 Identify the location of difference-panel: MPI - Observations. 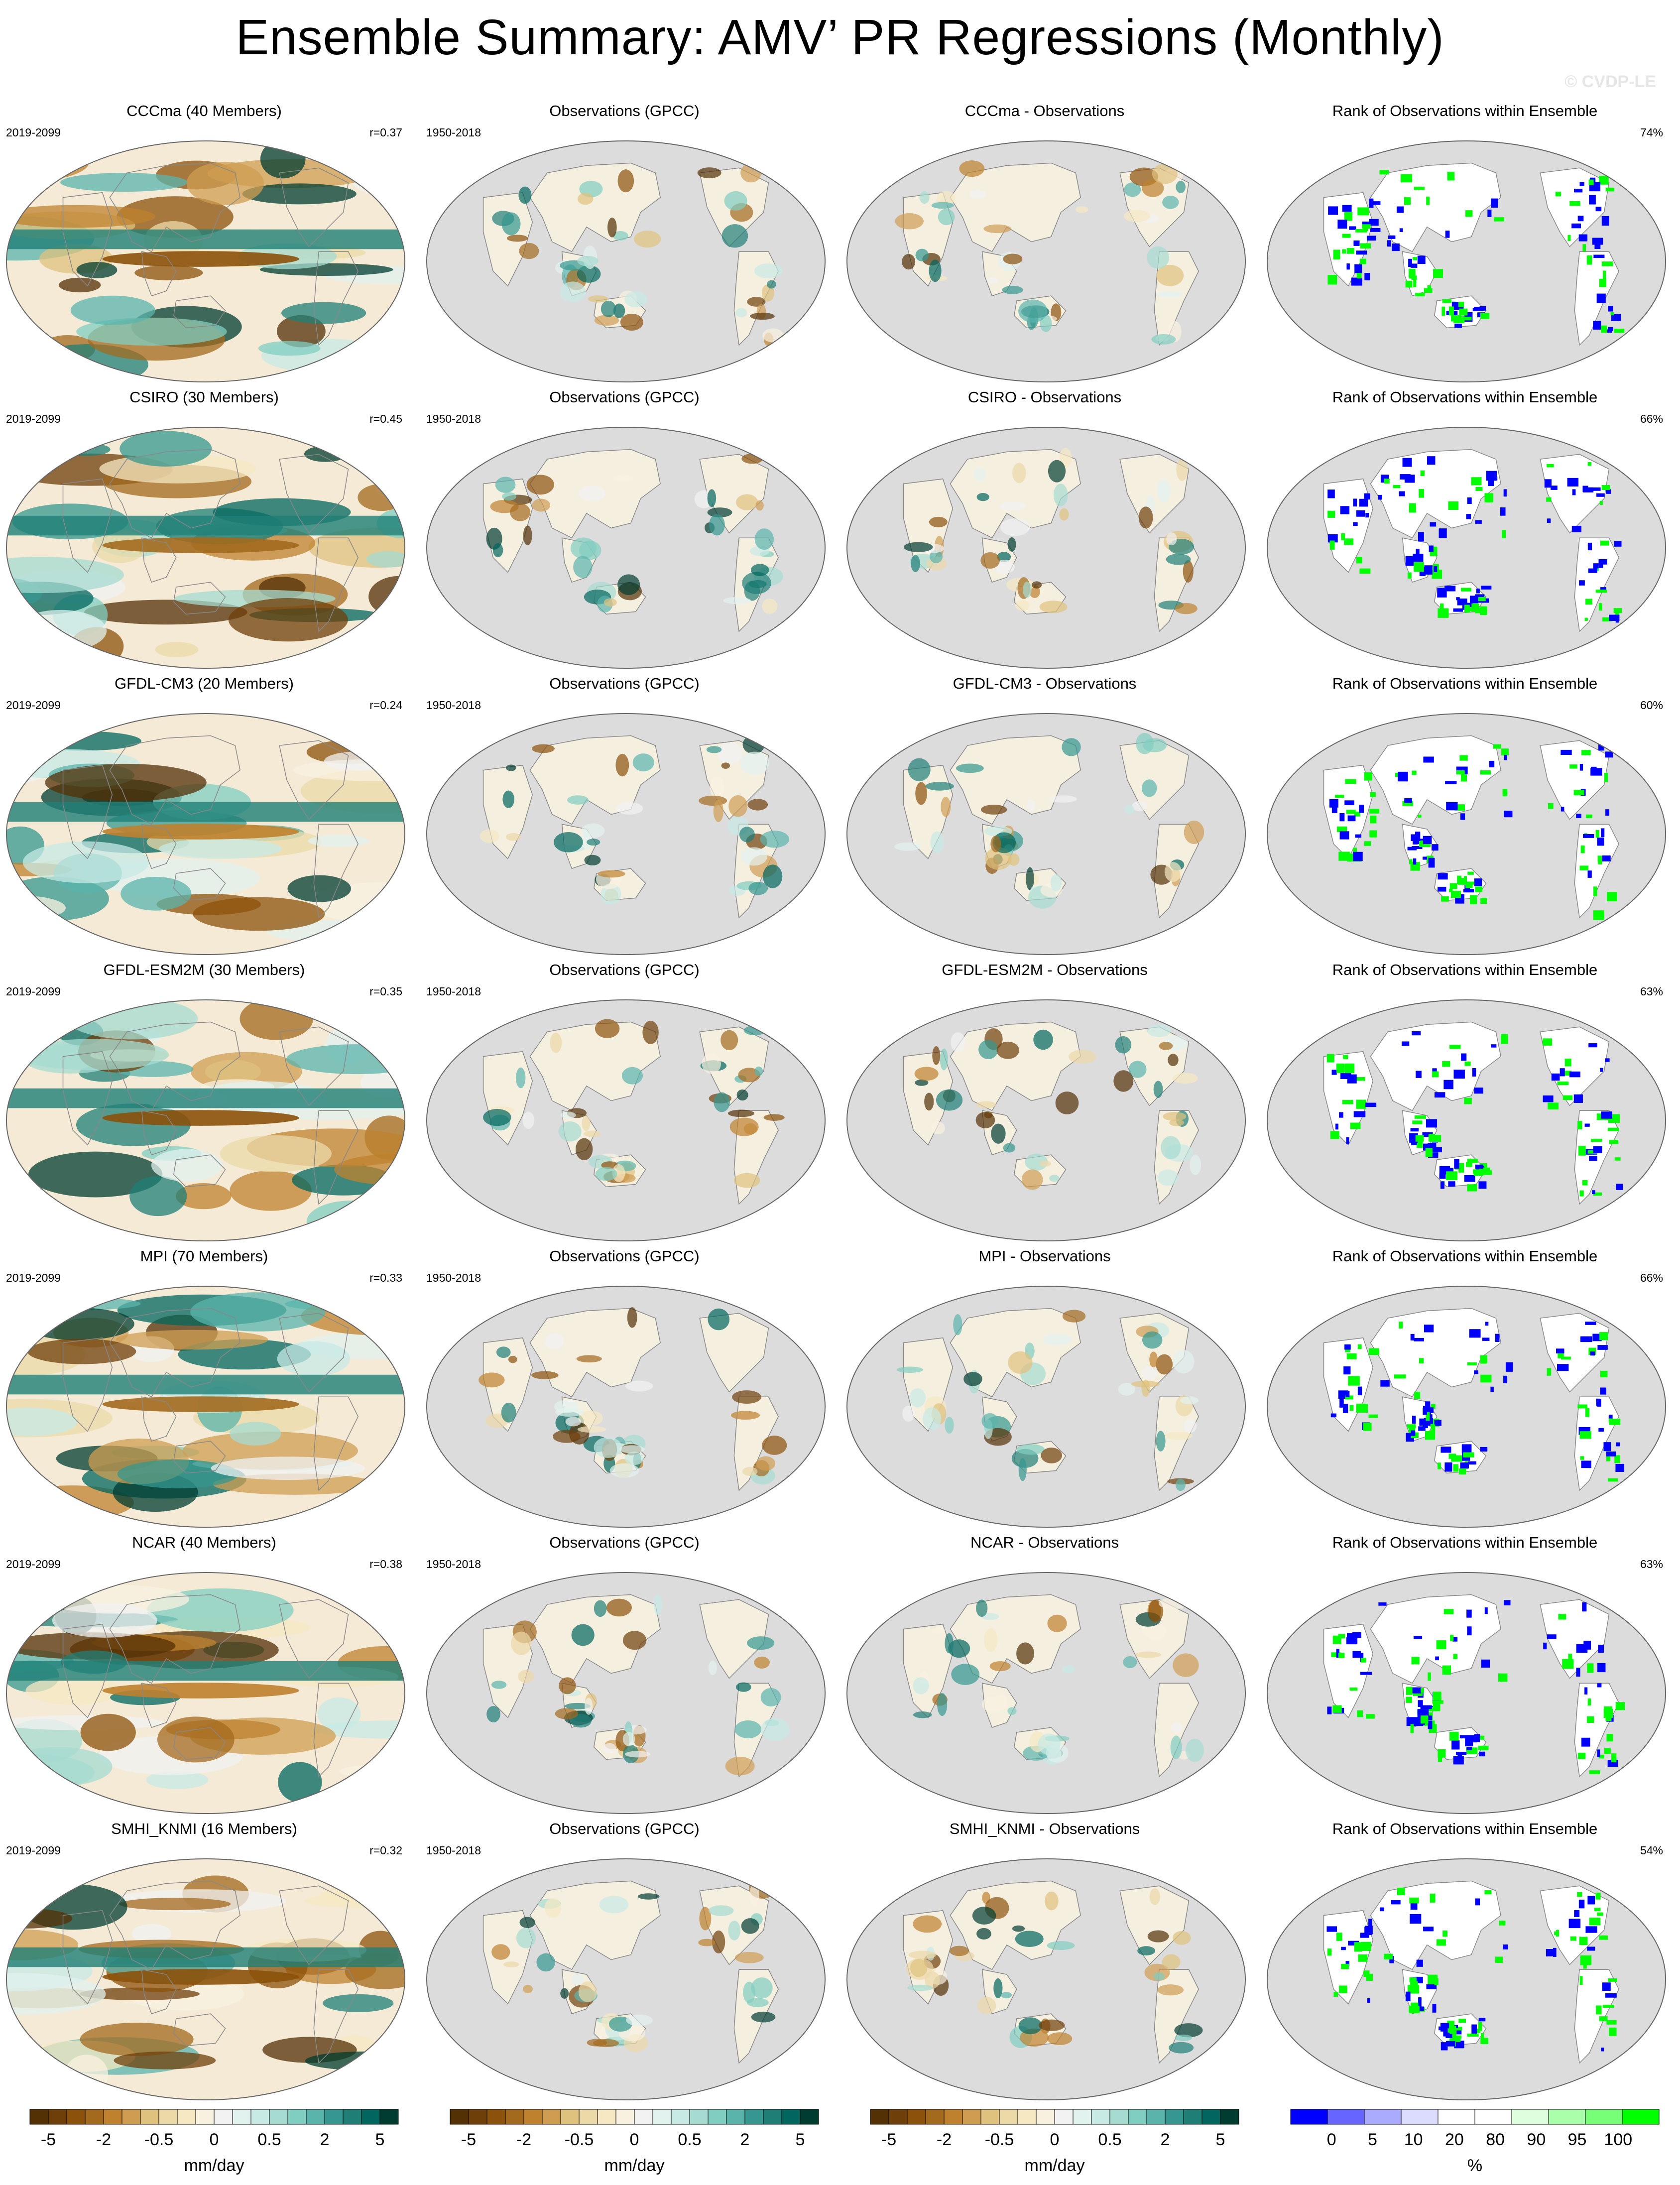
(1044, 1390).